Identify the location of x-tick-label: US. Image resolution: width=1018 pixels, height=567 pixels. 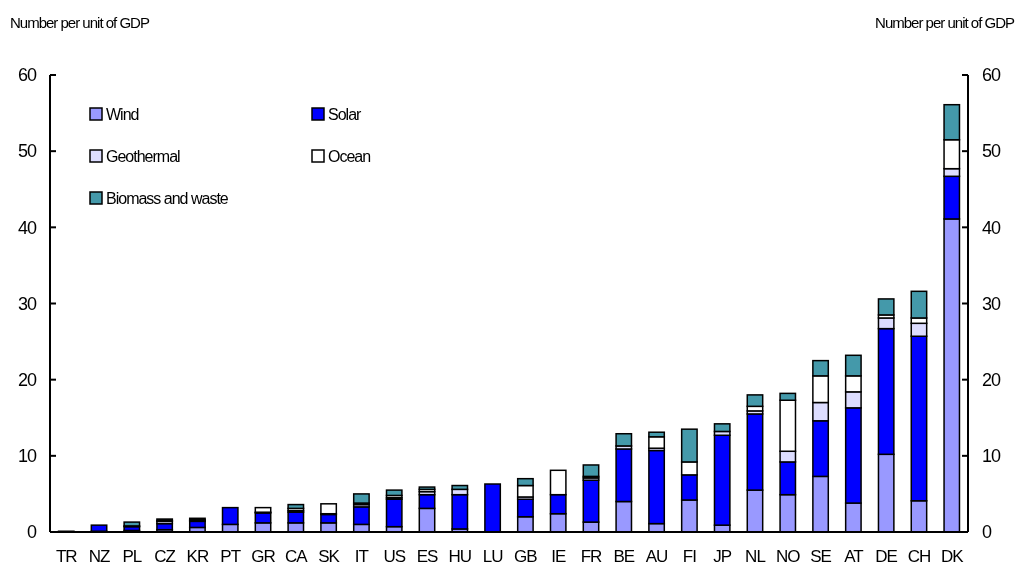
(394, 556).